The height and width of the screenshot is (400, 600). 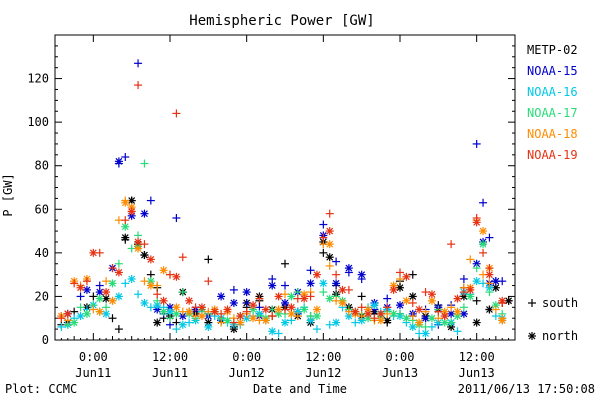 I want to click on legend-entry-noaa-16: NOAA-16, so click(x=552, y=92).